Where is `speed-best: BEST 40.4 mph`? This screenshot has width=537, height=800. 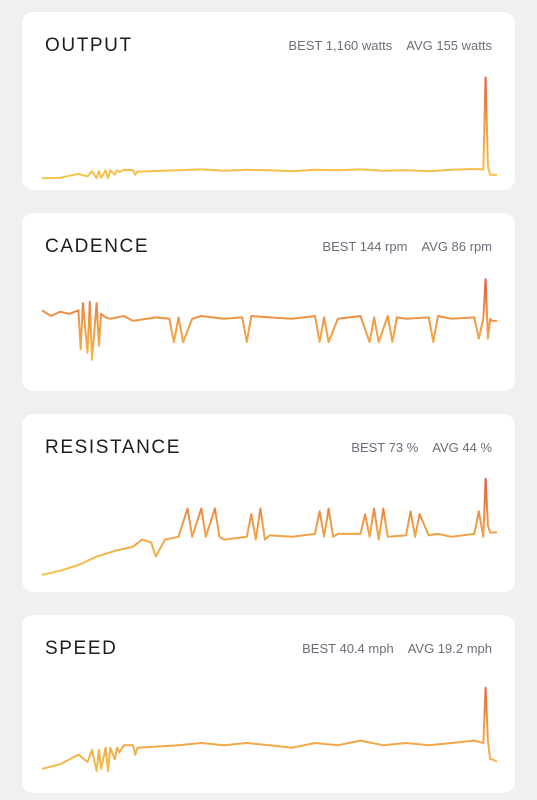
speed-best: BEST 40.4 mph is located at coordinates (348, 648).